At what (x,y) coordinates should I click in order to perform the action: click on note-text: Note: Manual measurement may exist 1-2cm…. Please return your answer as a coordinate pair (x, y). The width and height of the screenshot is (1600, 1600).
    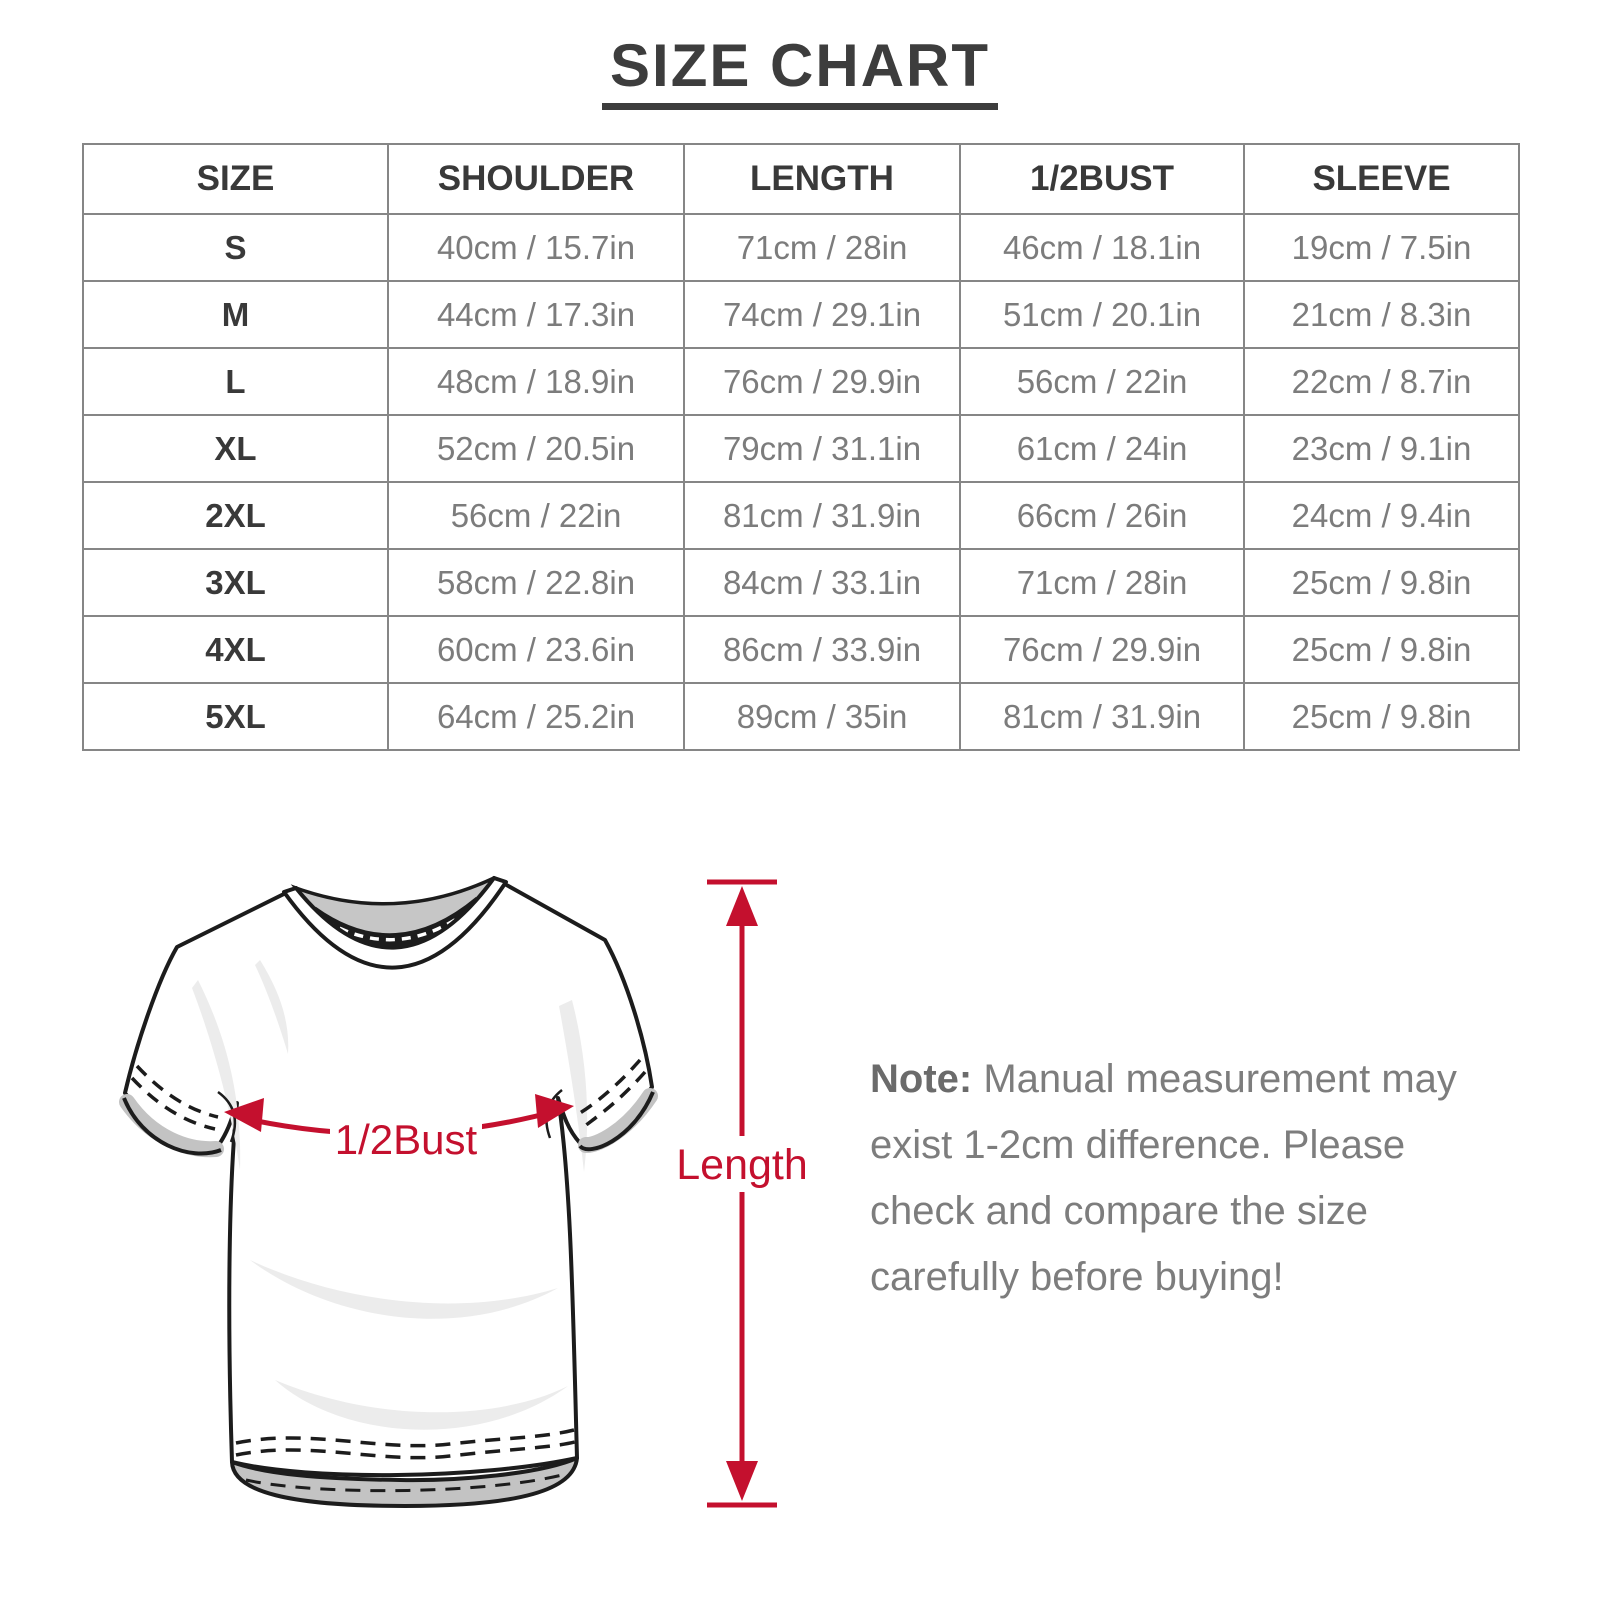
    Looking at the image, I should click on (1180, 1178).